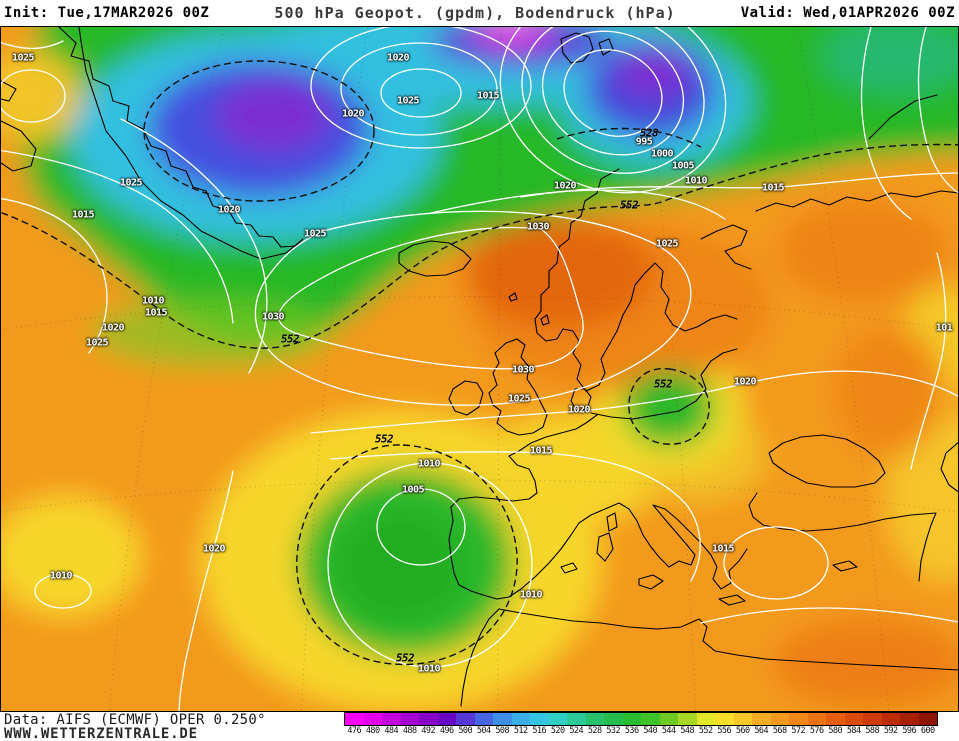  What do you see at coordinates (742, 731) in the screenshot?
I see `legend-value: 560` at bounding box center [742, 731].